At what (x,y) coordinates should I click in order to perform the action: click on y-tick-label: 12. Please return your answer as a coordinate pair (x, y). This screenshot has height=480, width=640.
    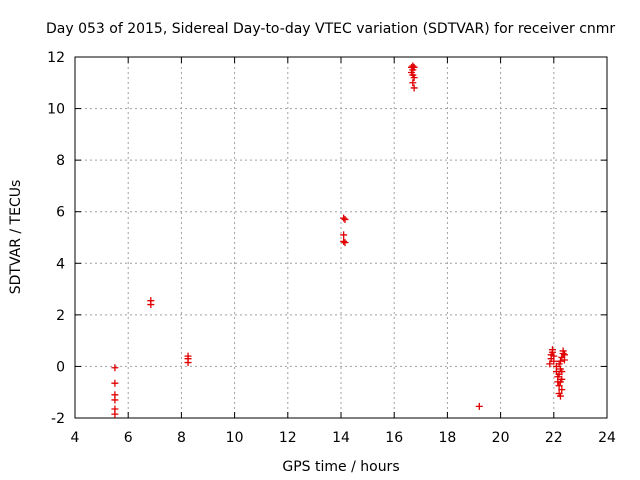
    Looking at the image, I should click on (56, 58).